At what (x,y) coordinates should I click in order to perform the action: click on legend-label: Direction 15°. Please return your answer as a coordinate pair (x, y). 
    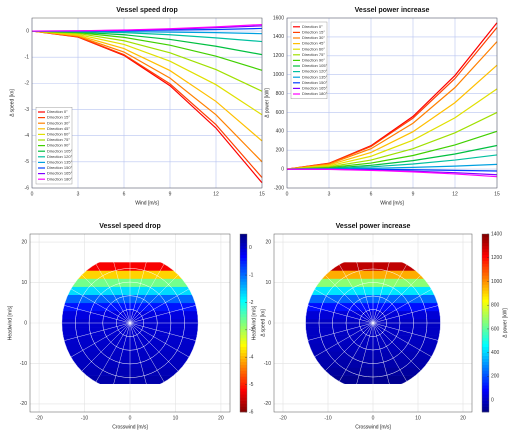
    Looking at the image, I should click on (313, 31).